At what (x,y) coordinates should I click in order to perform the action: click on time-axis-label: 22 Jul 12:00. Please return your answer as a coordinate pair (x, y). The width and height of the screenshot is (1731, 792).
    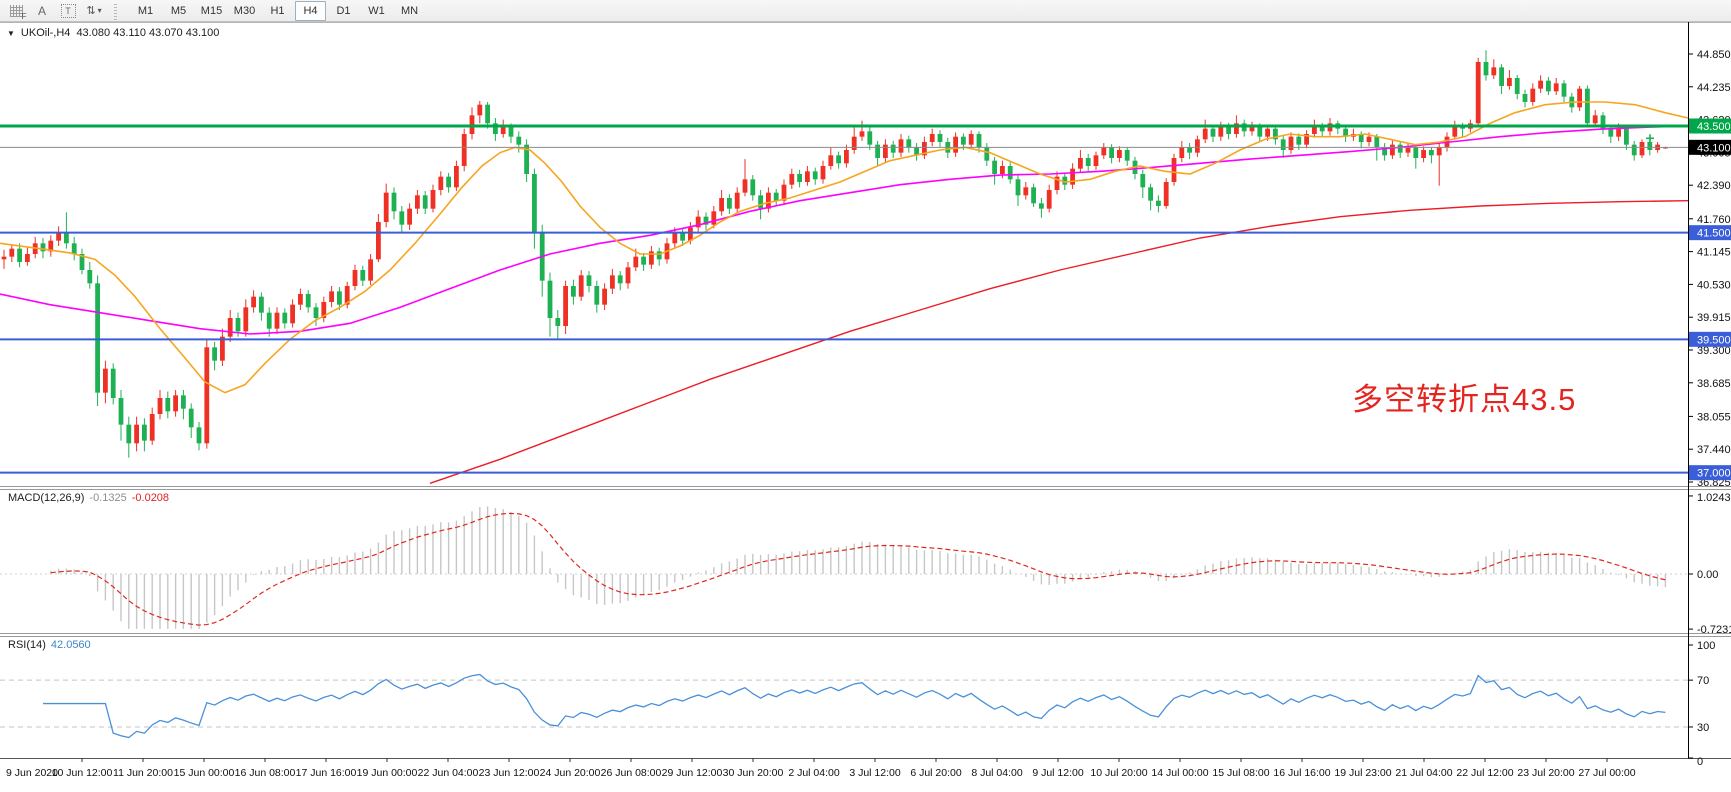
    Looking at the image, I should click on (1484, 773).